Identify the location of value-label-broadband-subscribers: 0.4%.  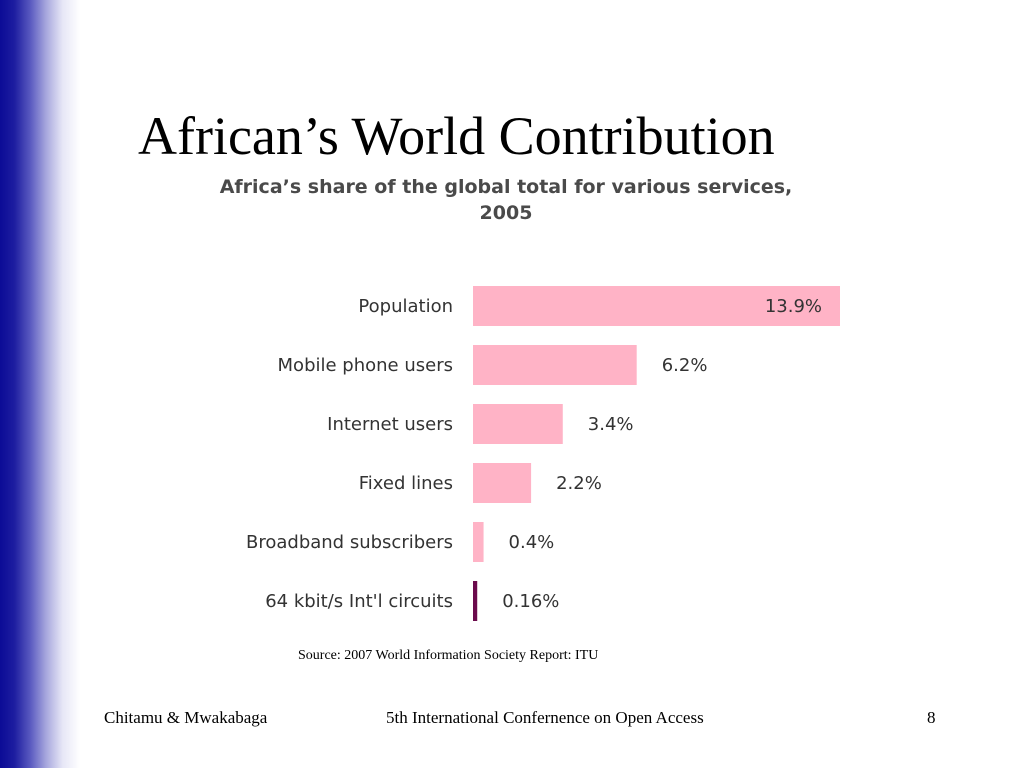
(532, 542).